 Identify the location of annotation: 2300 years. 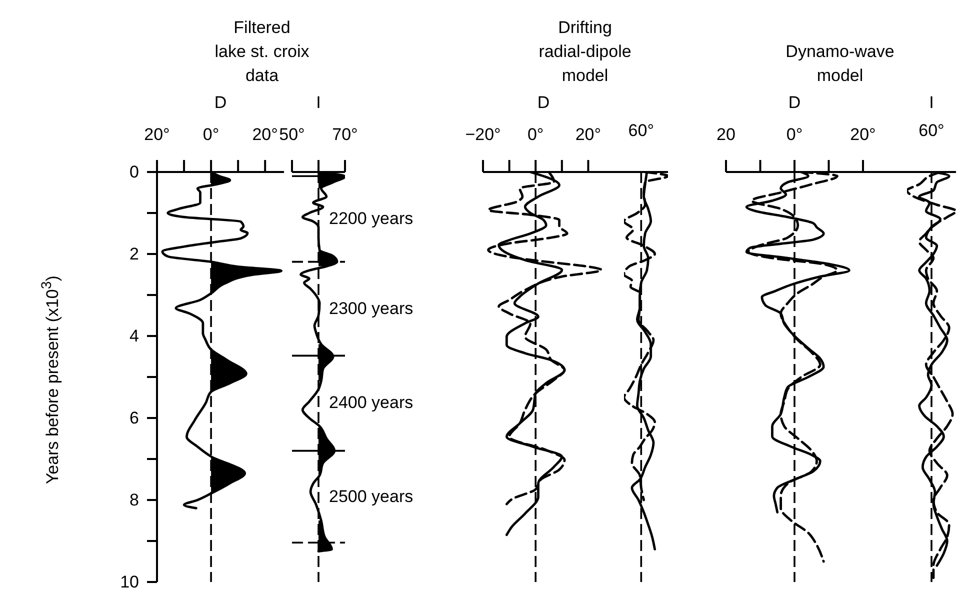
(371, 309).